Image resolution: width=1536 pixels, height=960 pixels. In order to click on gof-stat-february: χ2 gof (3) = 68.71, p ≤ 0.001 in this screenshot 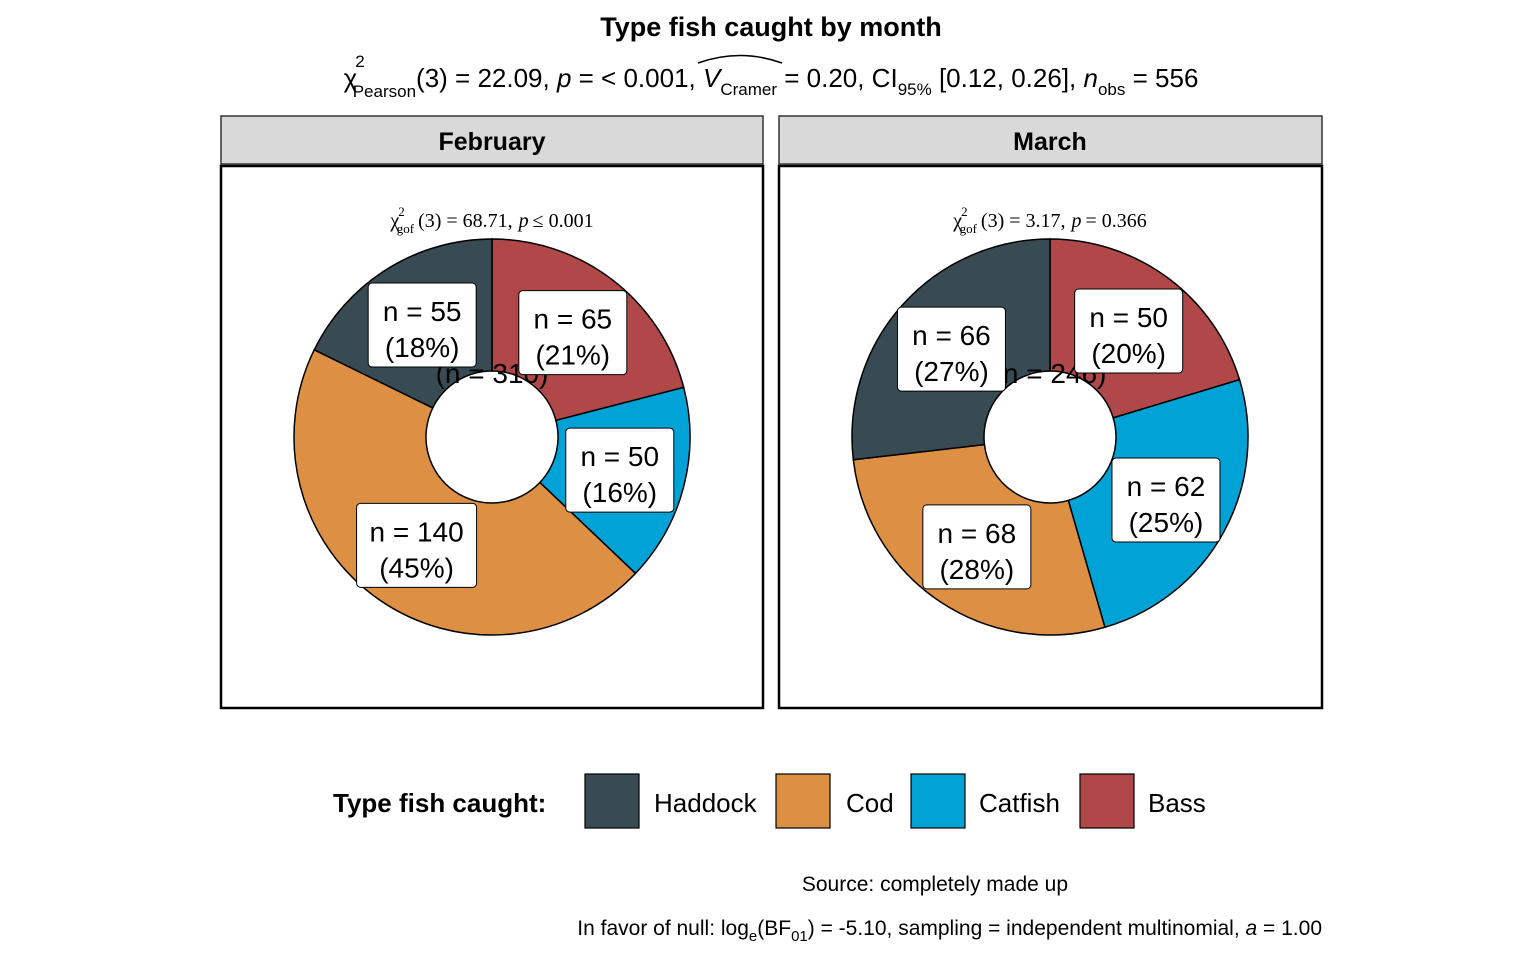, I will do `click(491, 220)`.